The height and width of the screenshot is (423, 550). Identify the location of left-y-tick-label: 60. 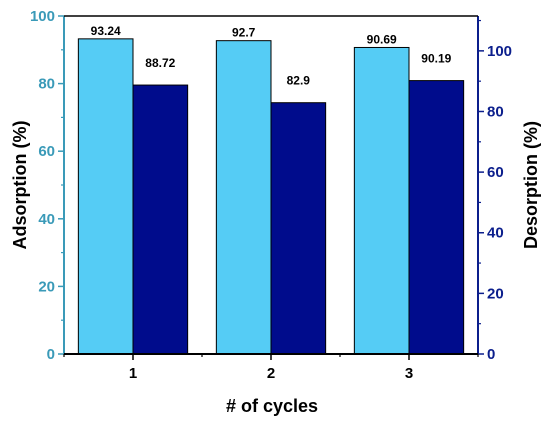
(46, 151).